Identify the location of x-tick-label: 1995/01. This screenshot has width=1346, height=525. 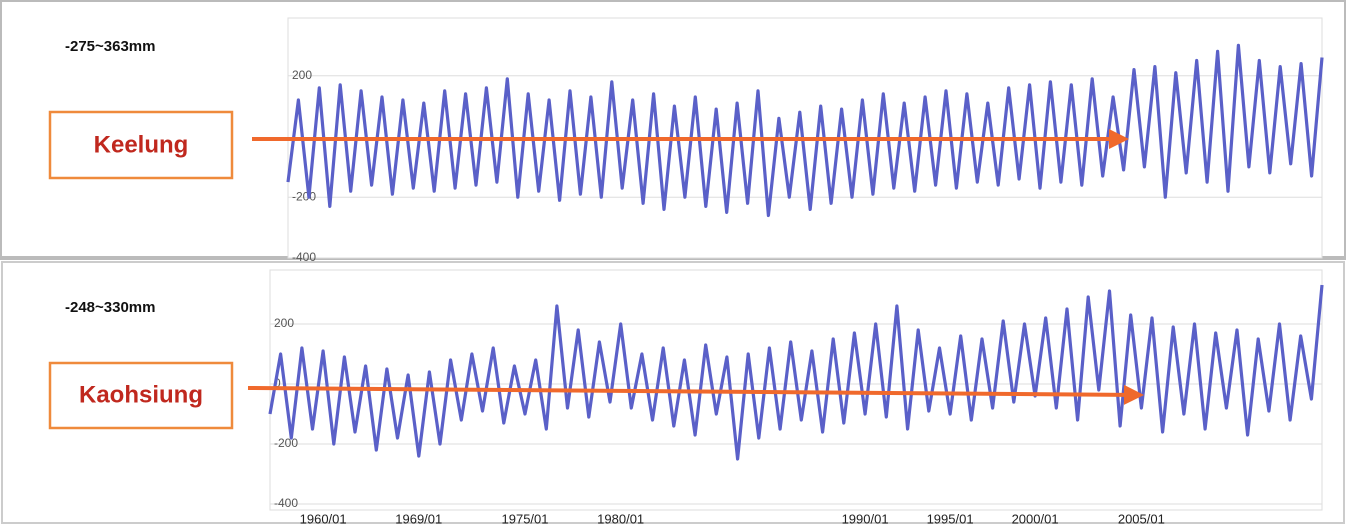
(950, 518).